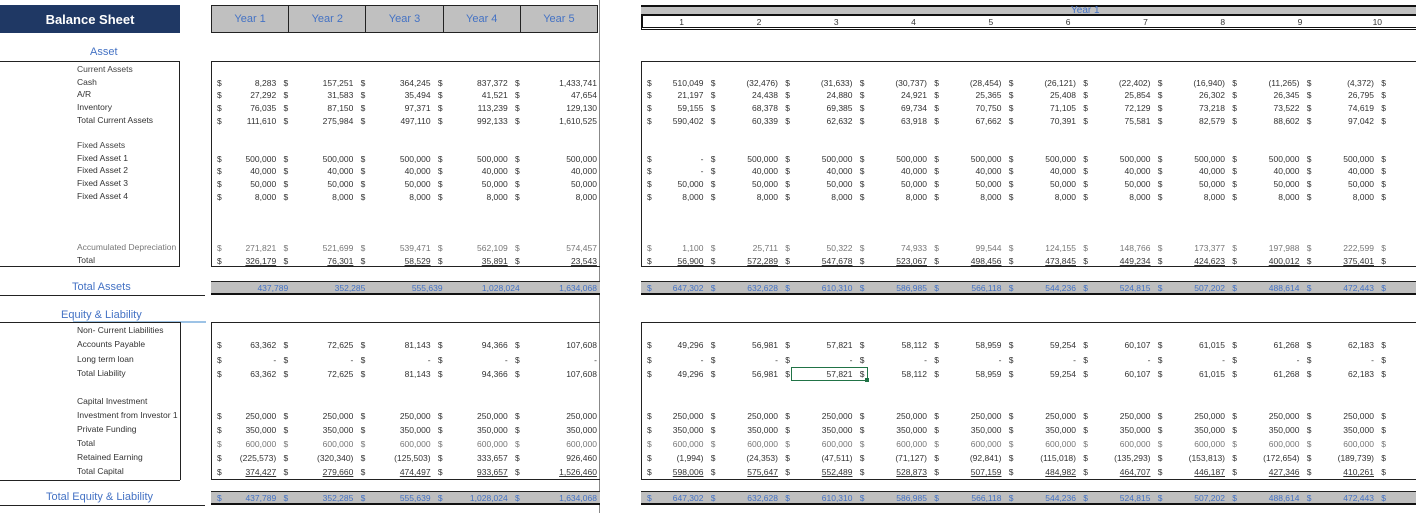 Image resolution: width=1416 pixels, height=513 pixels. I want to click on cell: $58,959, so click(978, 374).